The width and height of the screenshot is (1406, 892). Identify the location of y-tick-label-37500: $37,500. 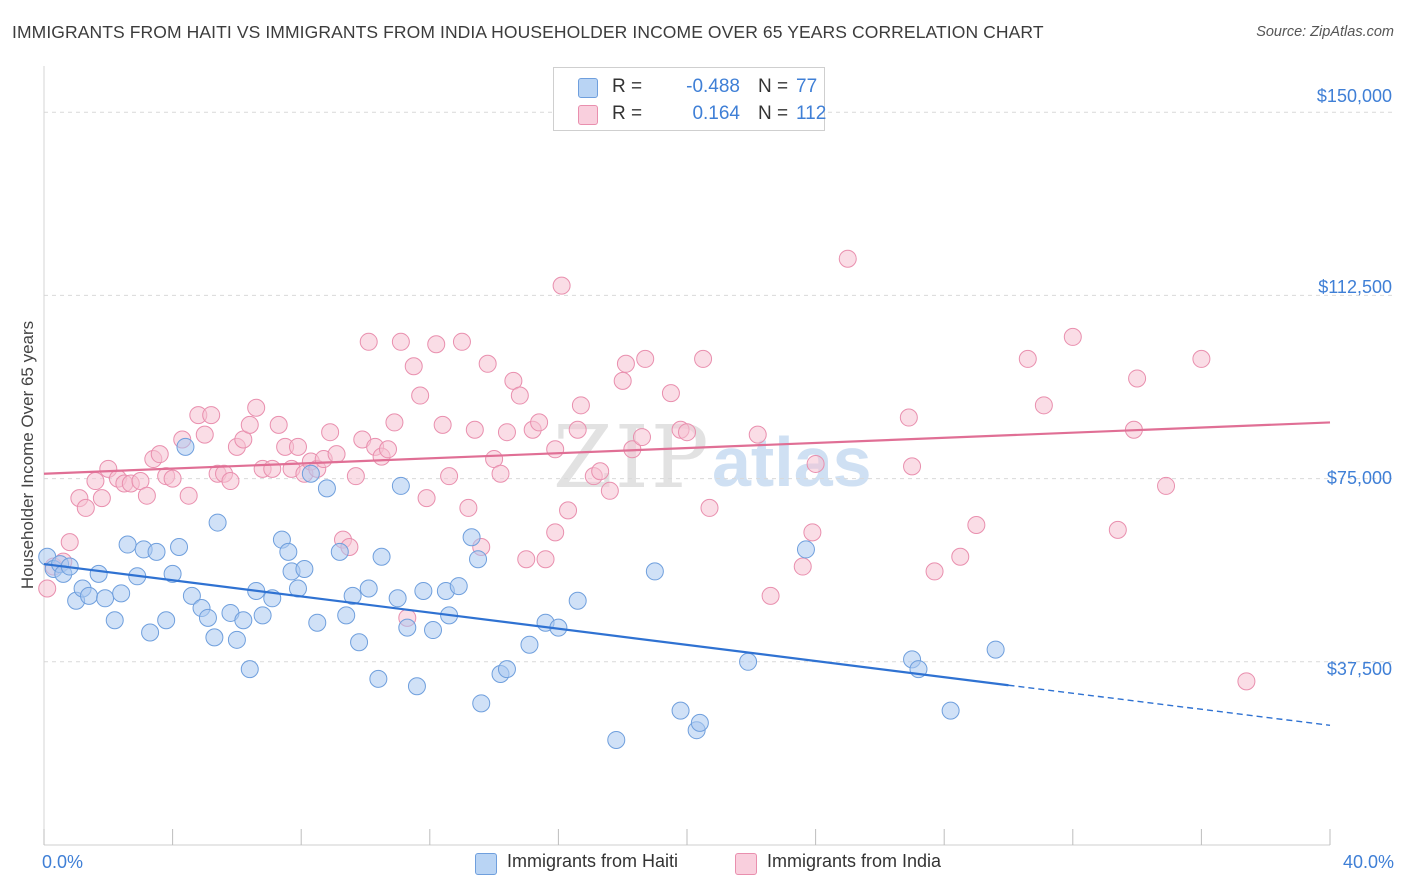
(1359, 669).